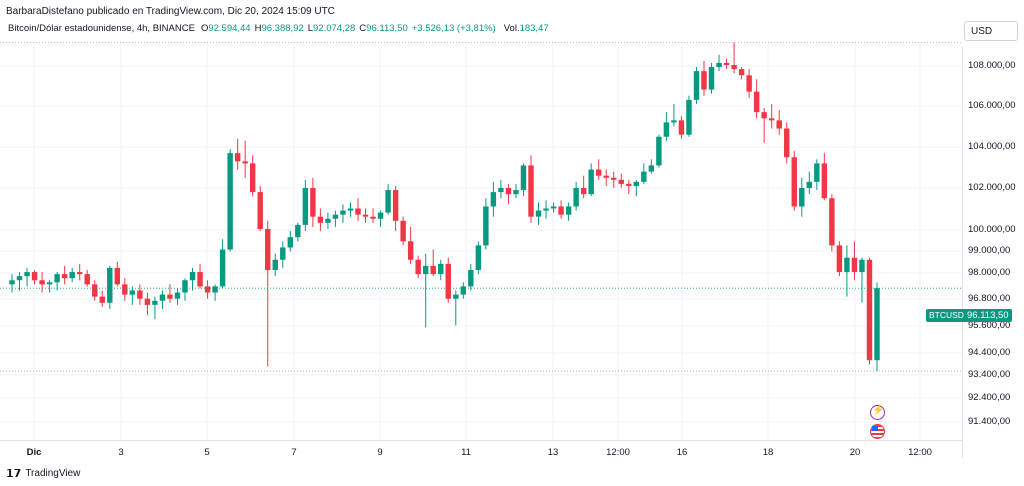 This screenshot has width=1024, height=486. What do you see at coordinates (768, 452) in the screenshot?
I see `time-axis-label: 18` at bounding box center [768, 452].